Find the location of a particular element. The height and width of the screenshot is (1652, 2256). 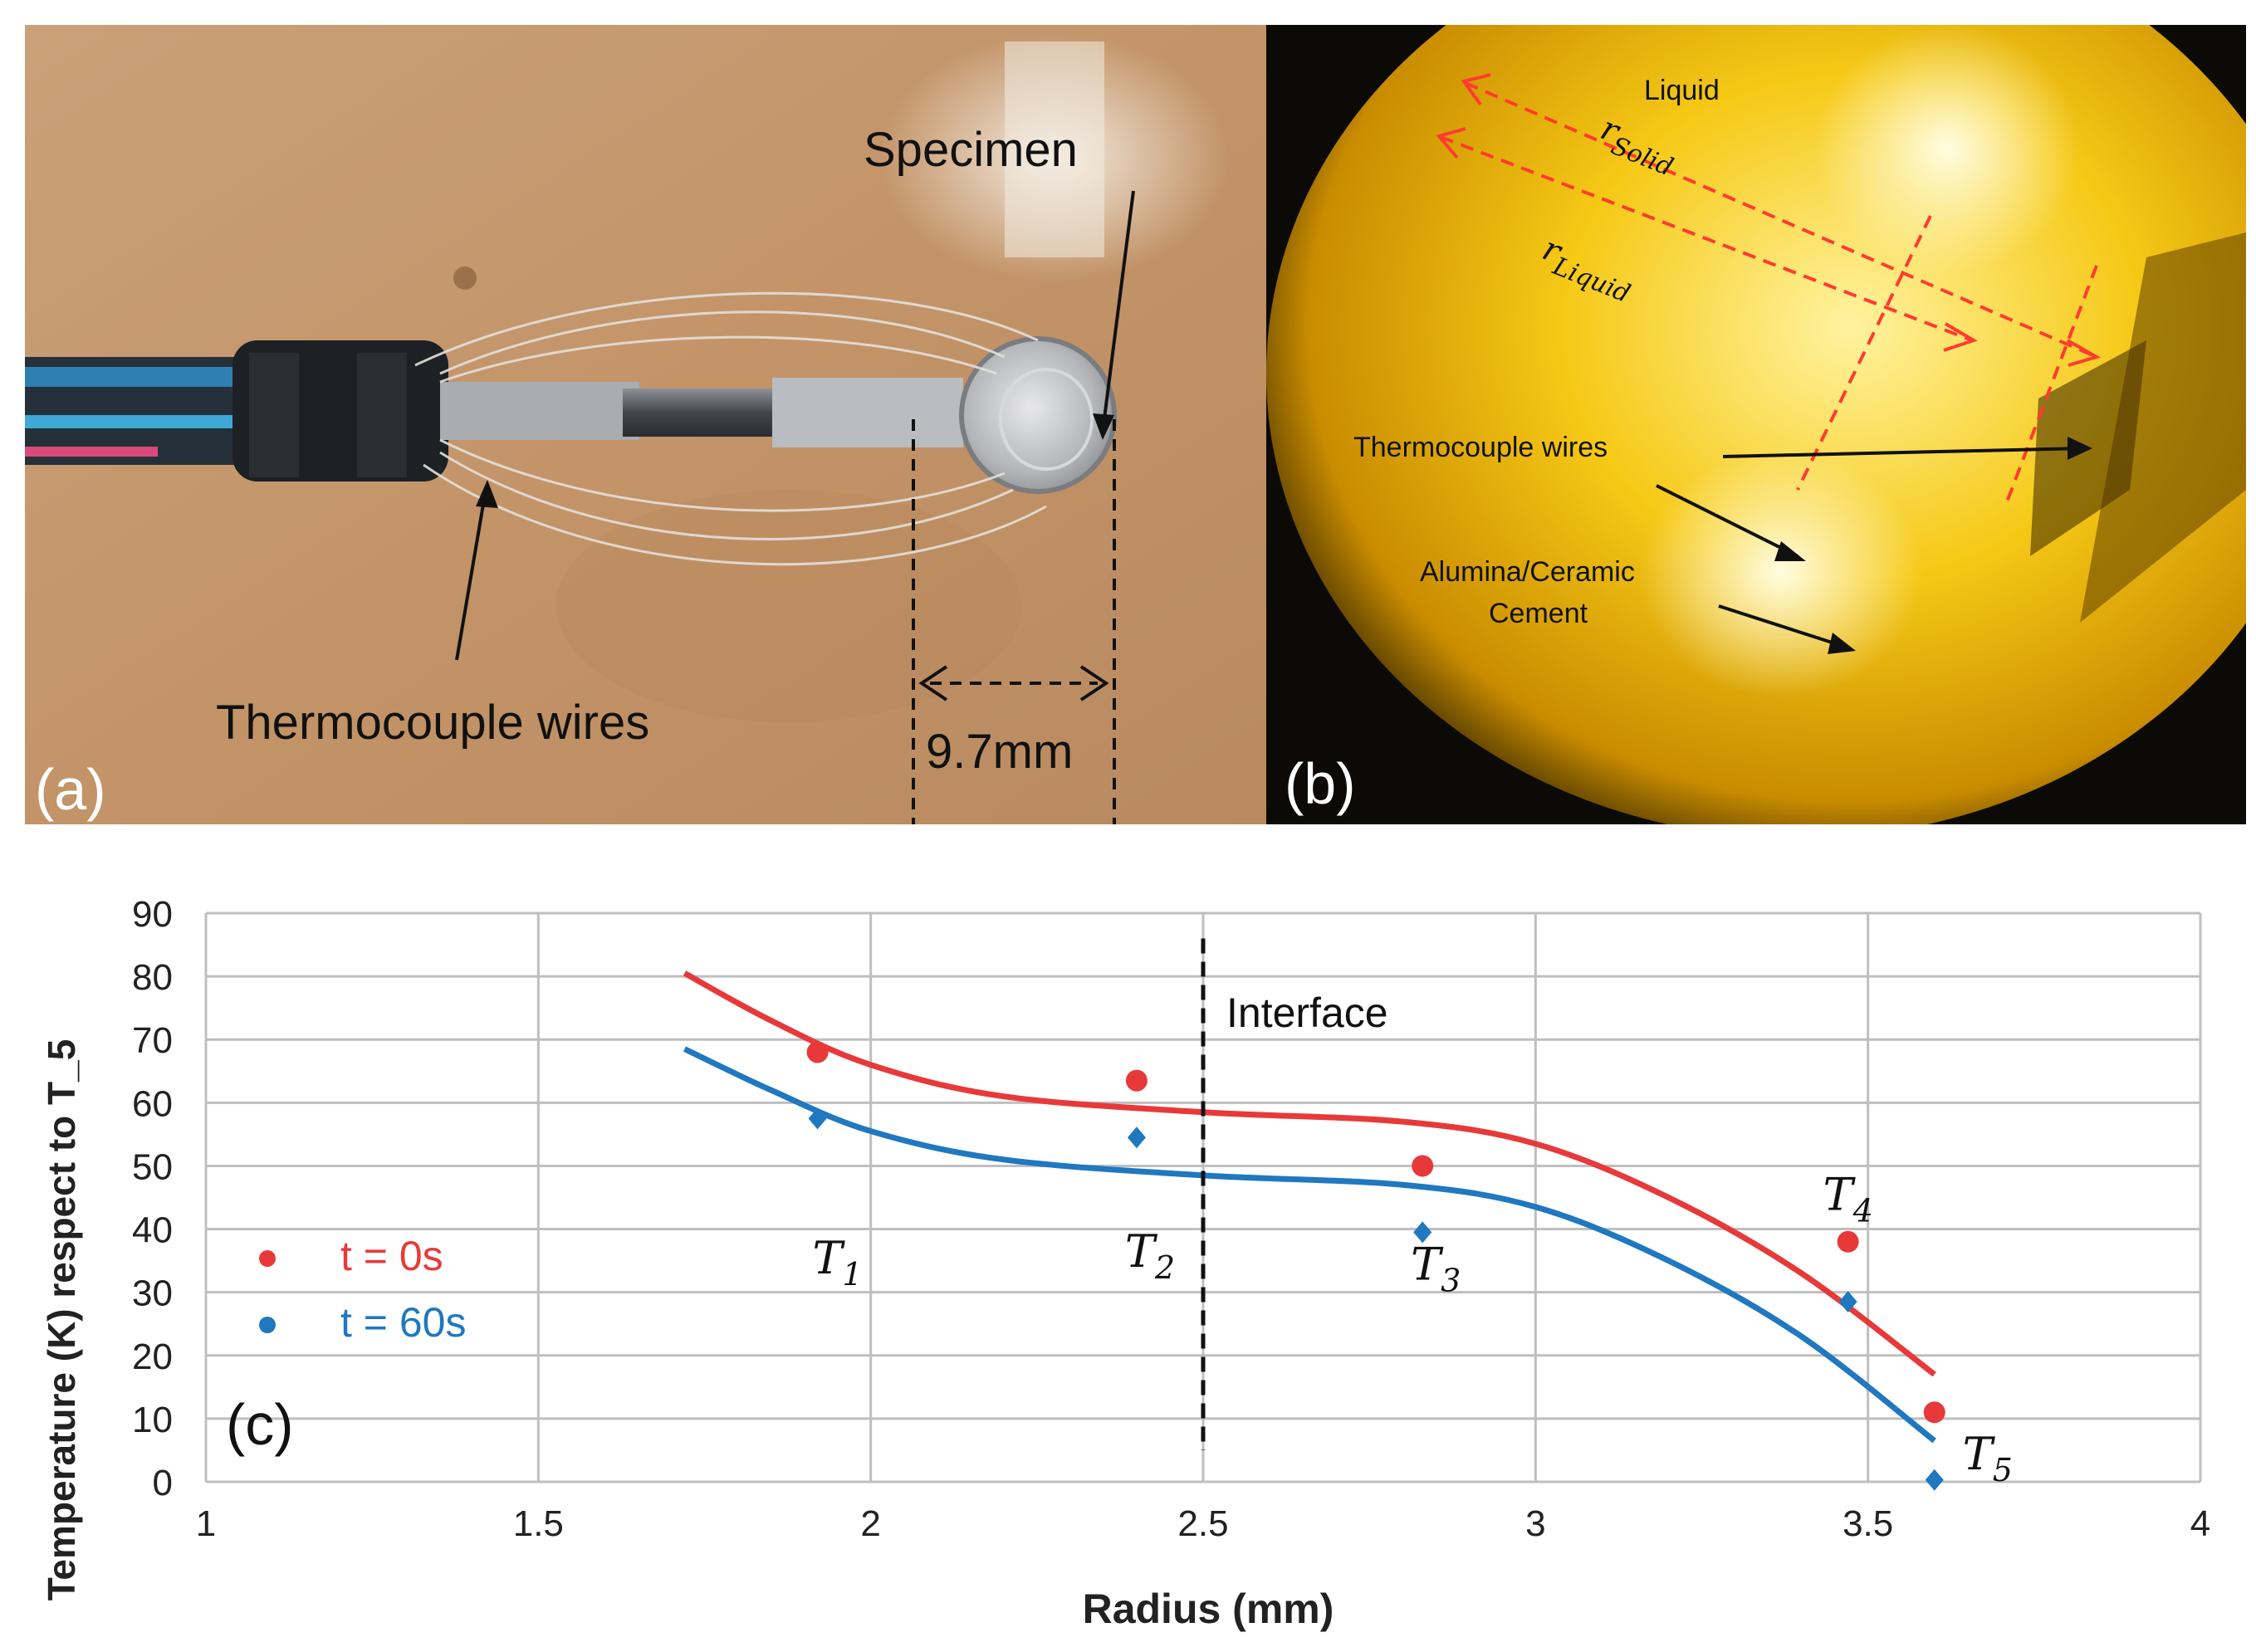

sensor-label-2: T2 is located at coordinates (1150, 1255).